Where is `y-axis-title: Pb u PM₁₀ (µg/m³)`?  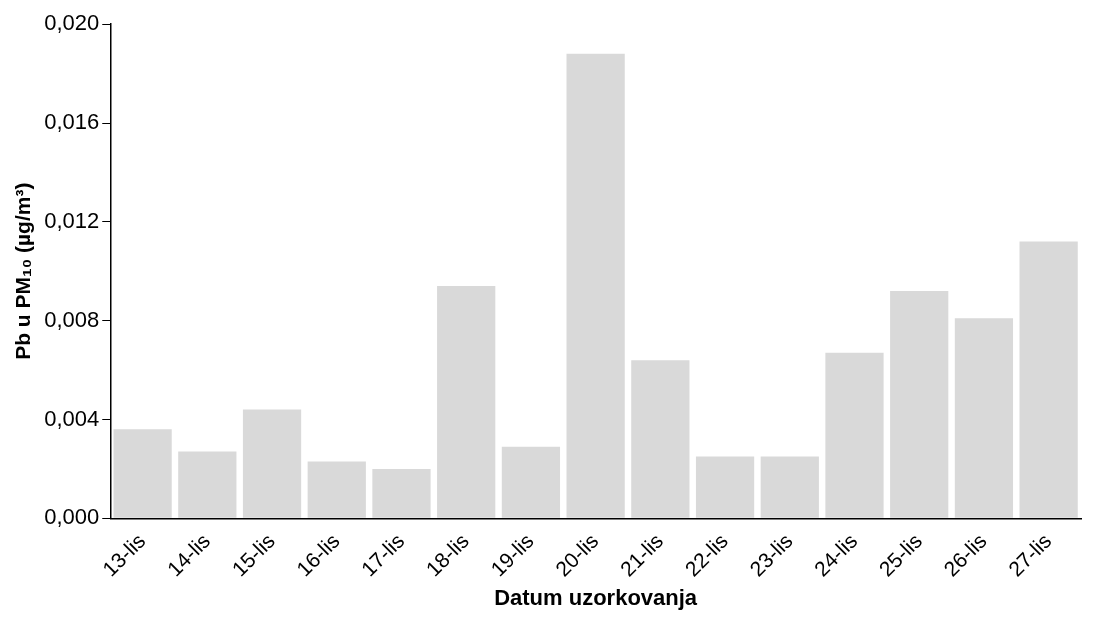 y-axis-title: Pb u PM₁₀ (µg/m³) is located at coordinates (23, 271).